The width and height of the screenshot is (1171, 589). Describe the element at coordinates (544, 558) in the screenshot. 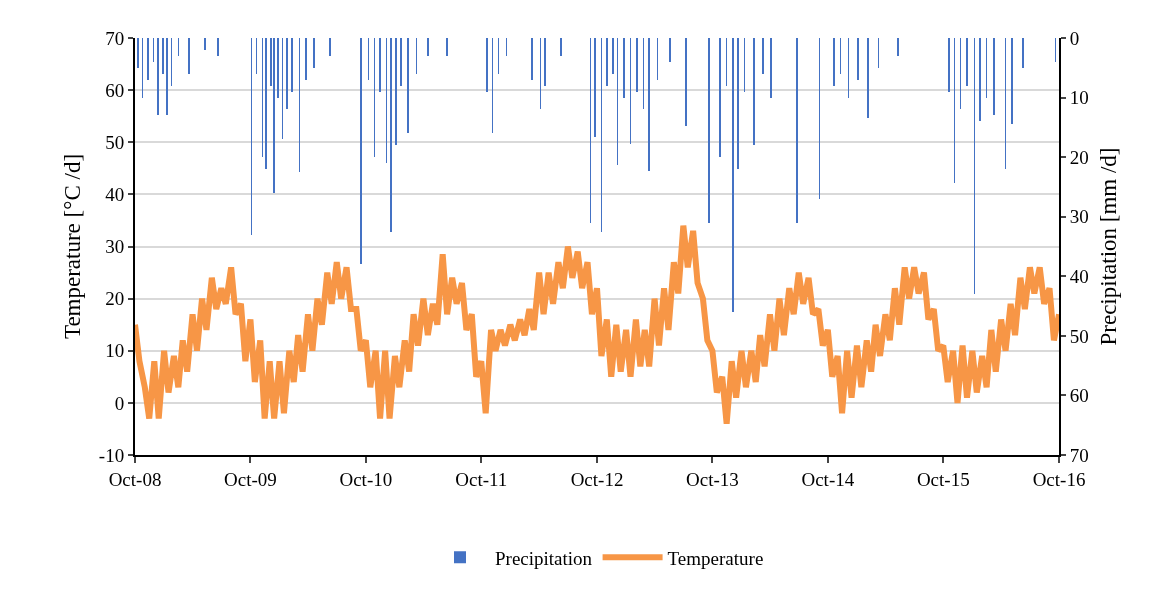

I see `legend-label: Precipitation` at that location.